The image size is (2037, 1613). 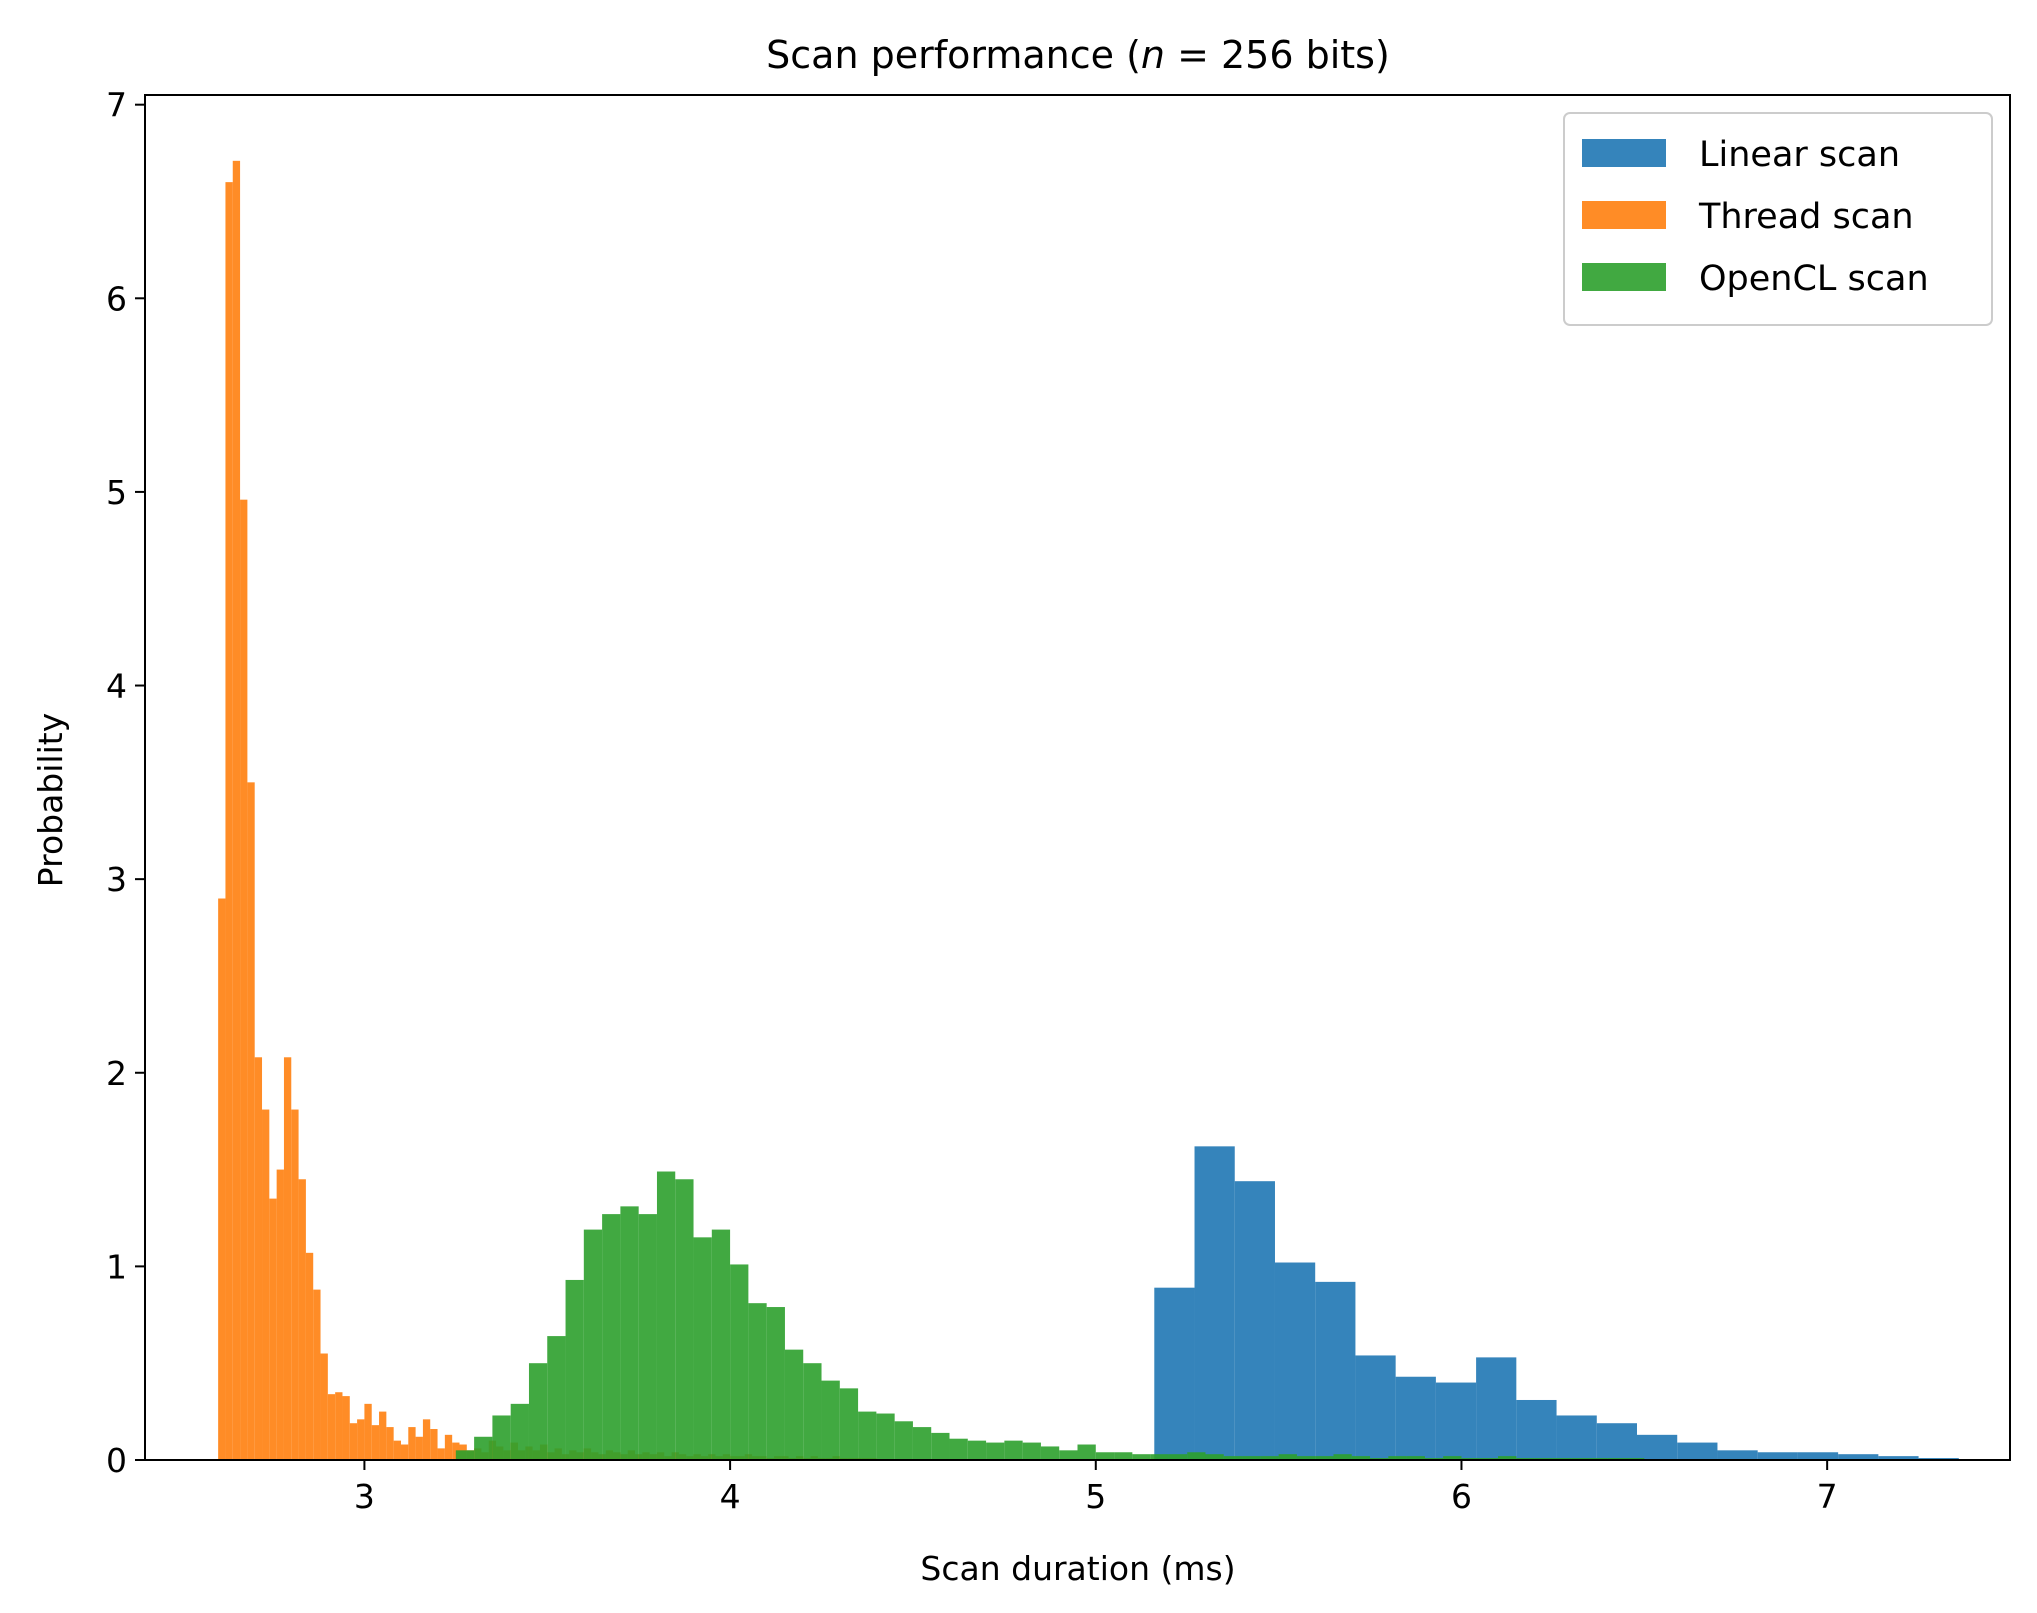 What do you see at coordinates (1556, 1303) in the screenshot?
I see `series-linear-scan` at bounding box center [1556, 1303].